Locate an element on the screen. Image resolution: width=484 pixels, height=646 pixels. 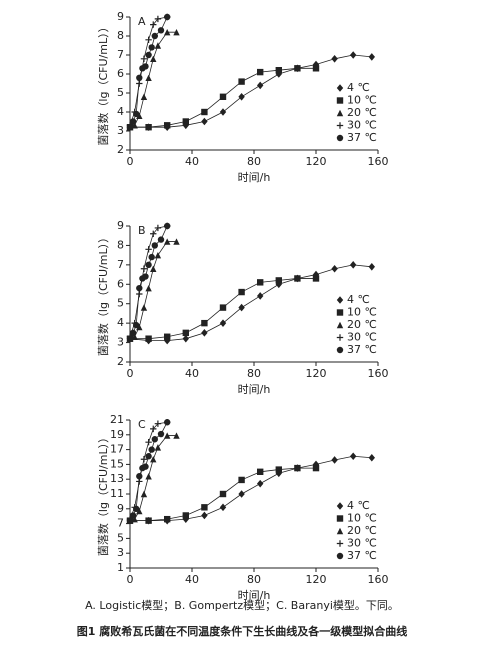
y-tick-label: 3 is located at coordinates (120, 342).